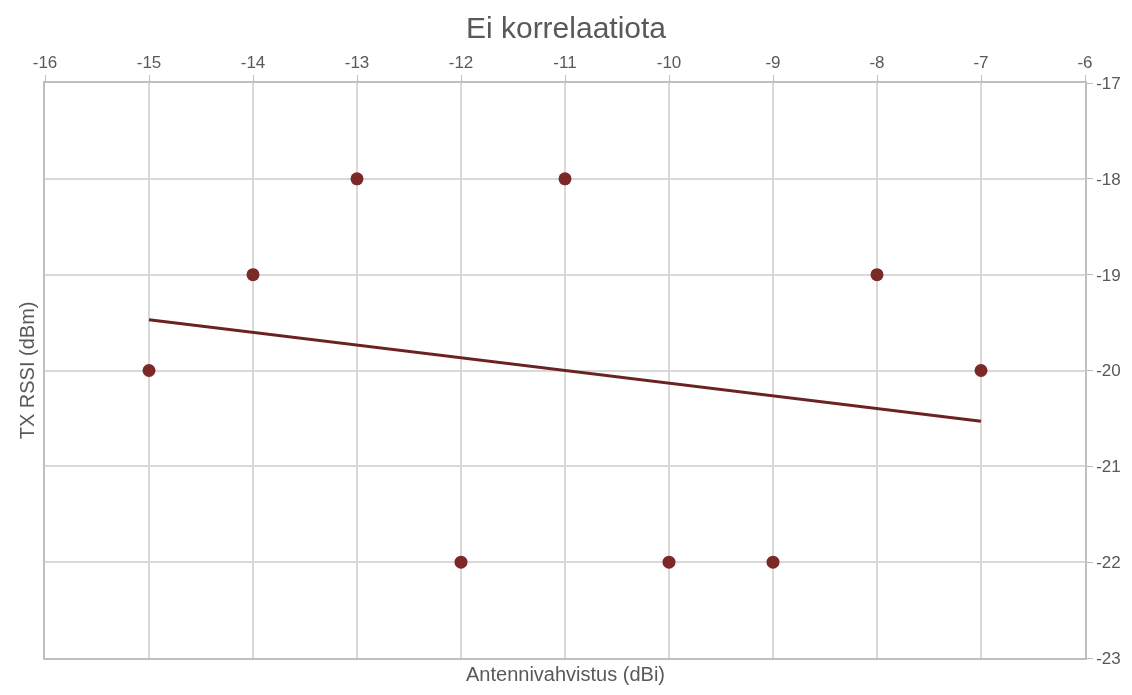 Image resolution: width=1132 pixels, height=695 pixels. I want to click on x-tick-label: -12, so click(461, 63).